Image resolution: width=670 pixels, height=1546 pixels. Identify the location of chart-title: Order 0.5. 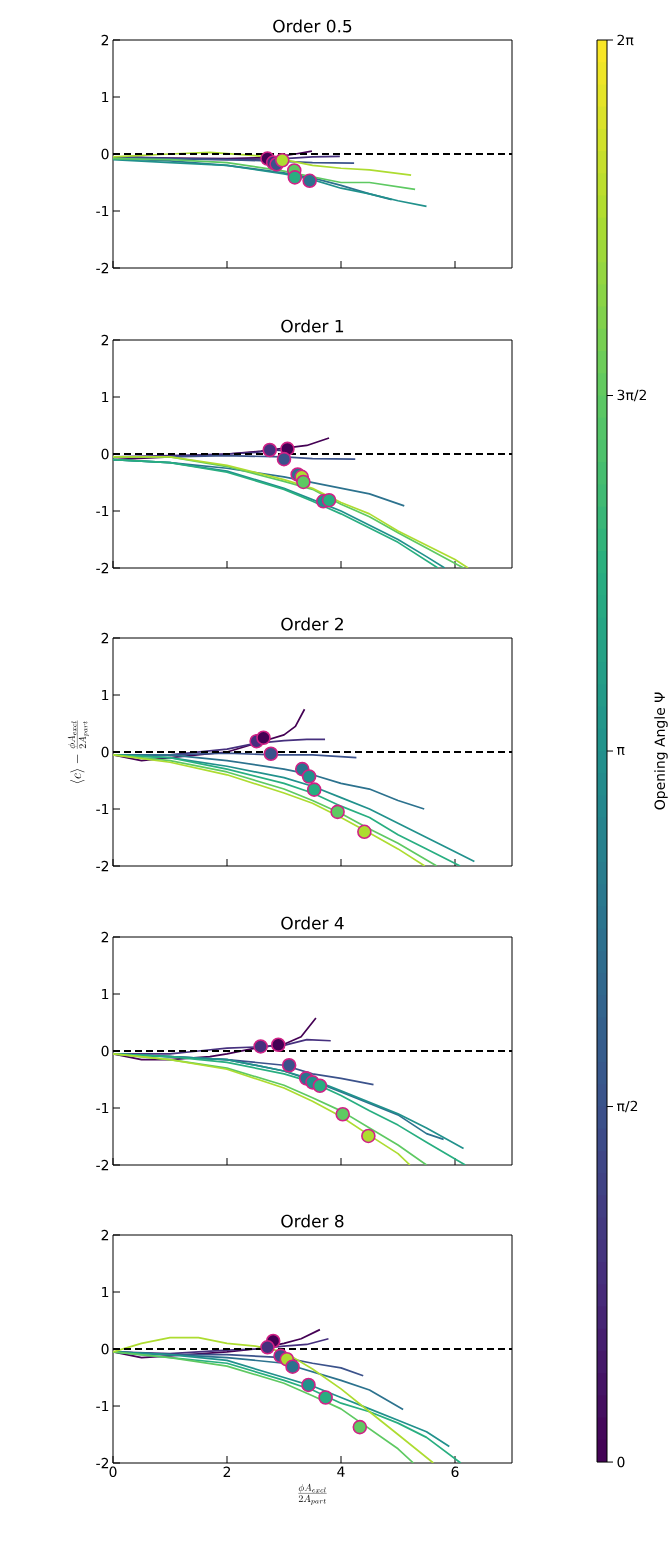
(312, 26).